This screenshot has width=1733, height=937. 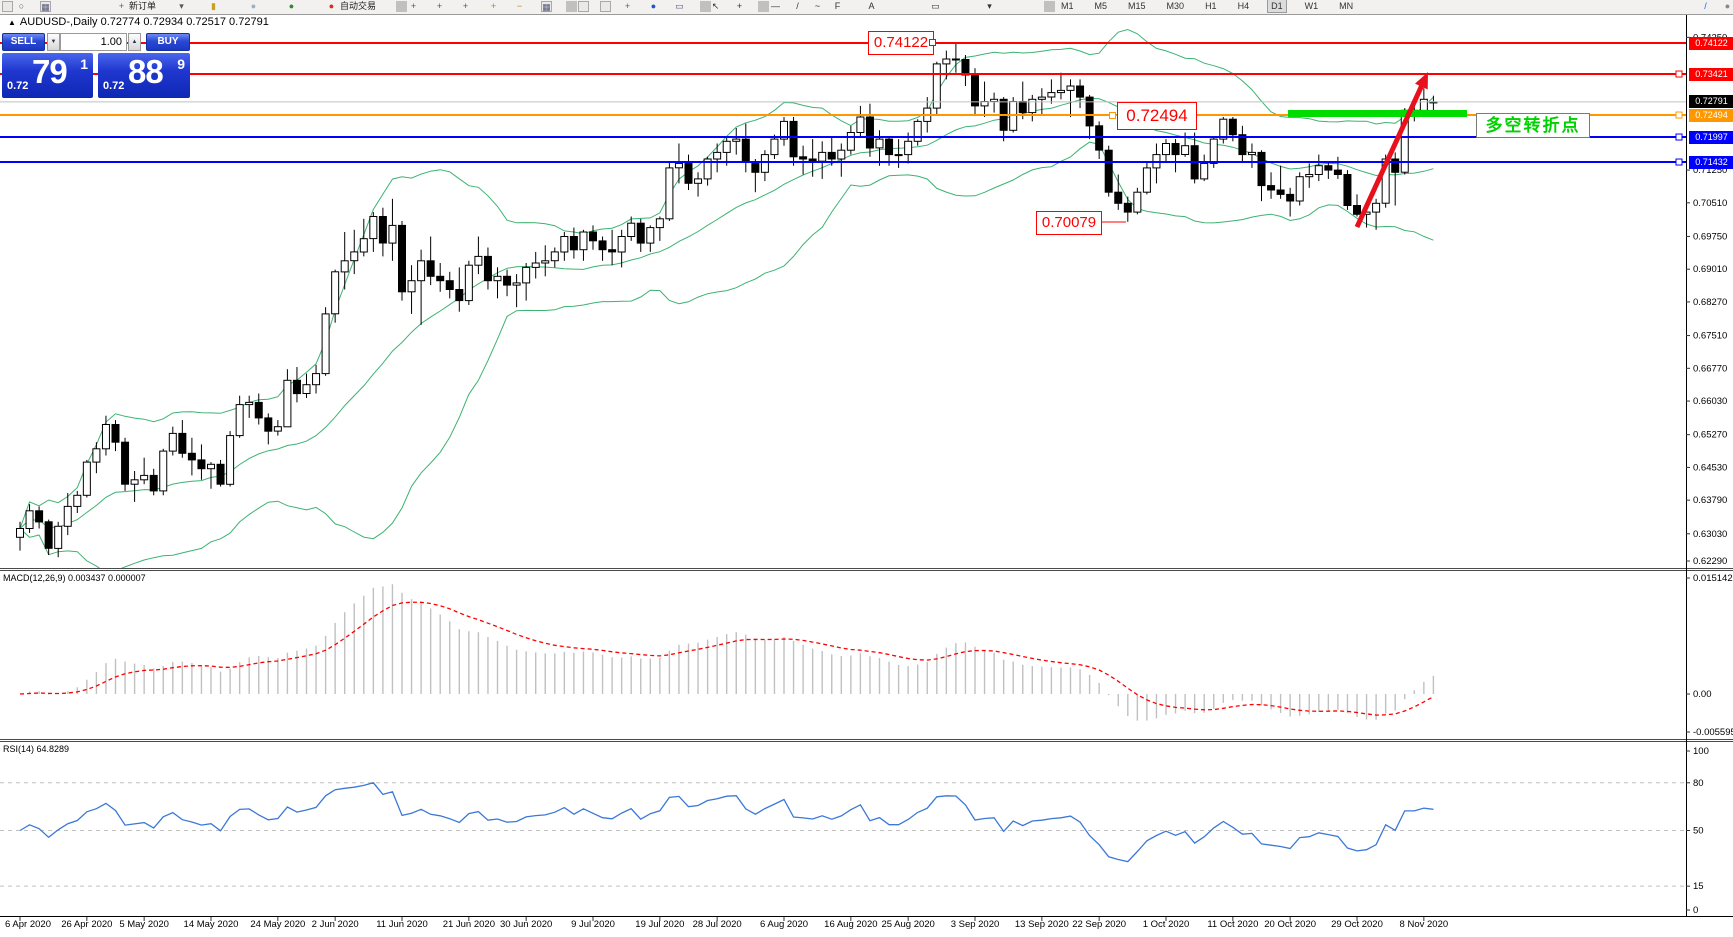 I want to click on date-tick-label: 5 May 2020, so click(x=144, y=924).